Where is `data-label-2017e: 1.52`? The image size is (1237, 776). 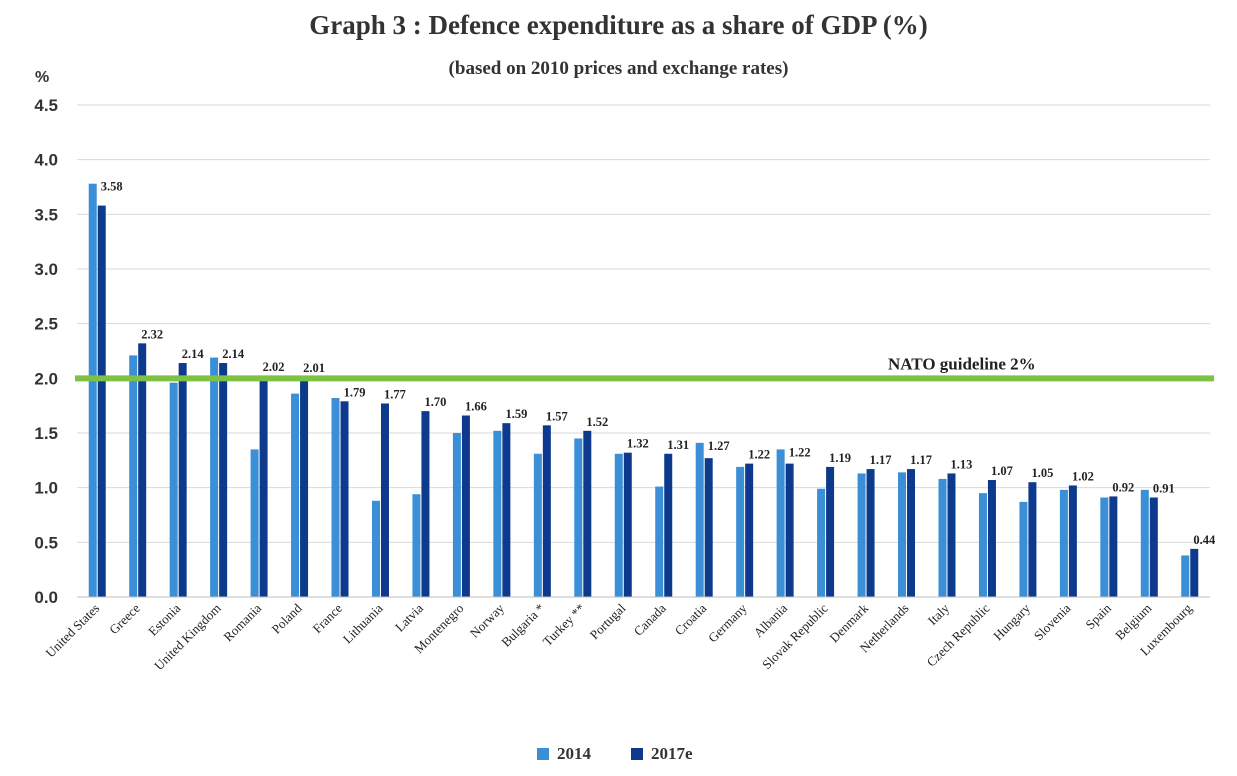
data-label-2017e: 1.52 is located at coordinates (597, 422).